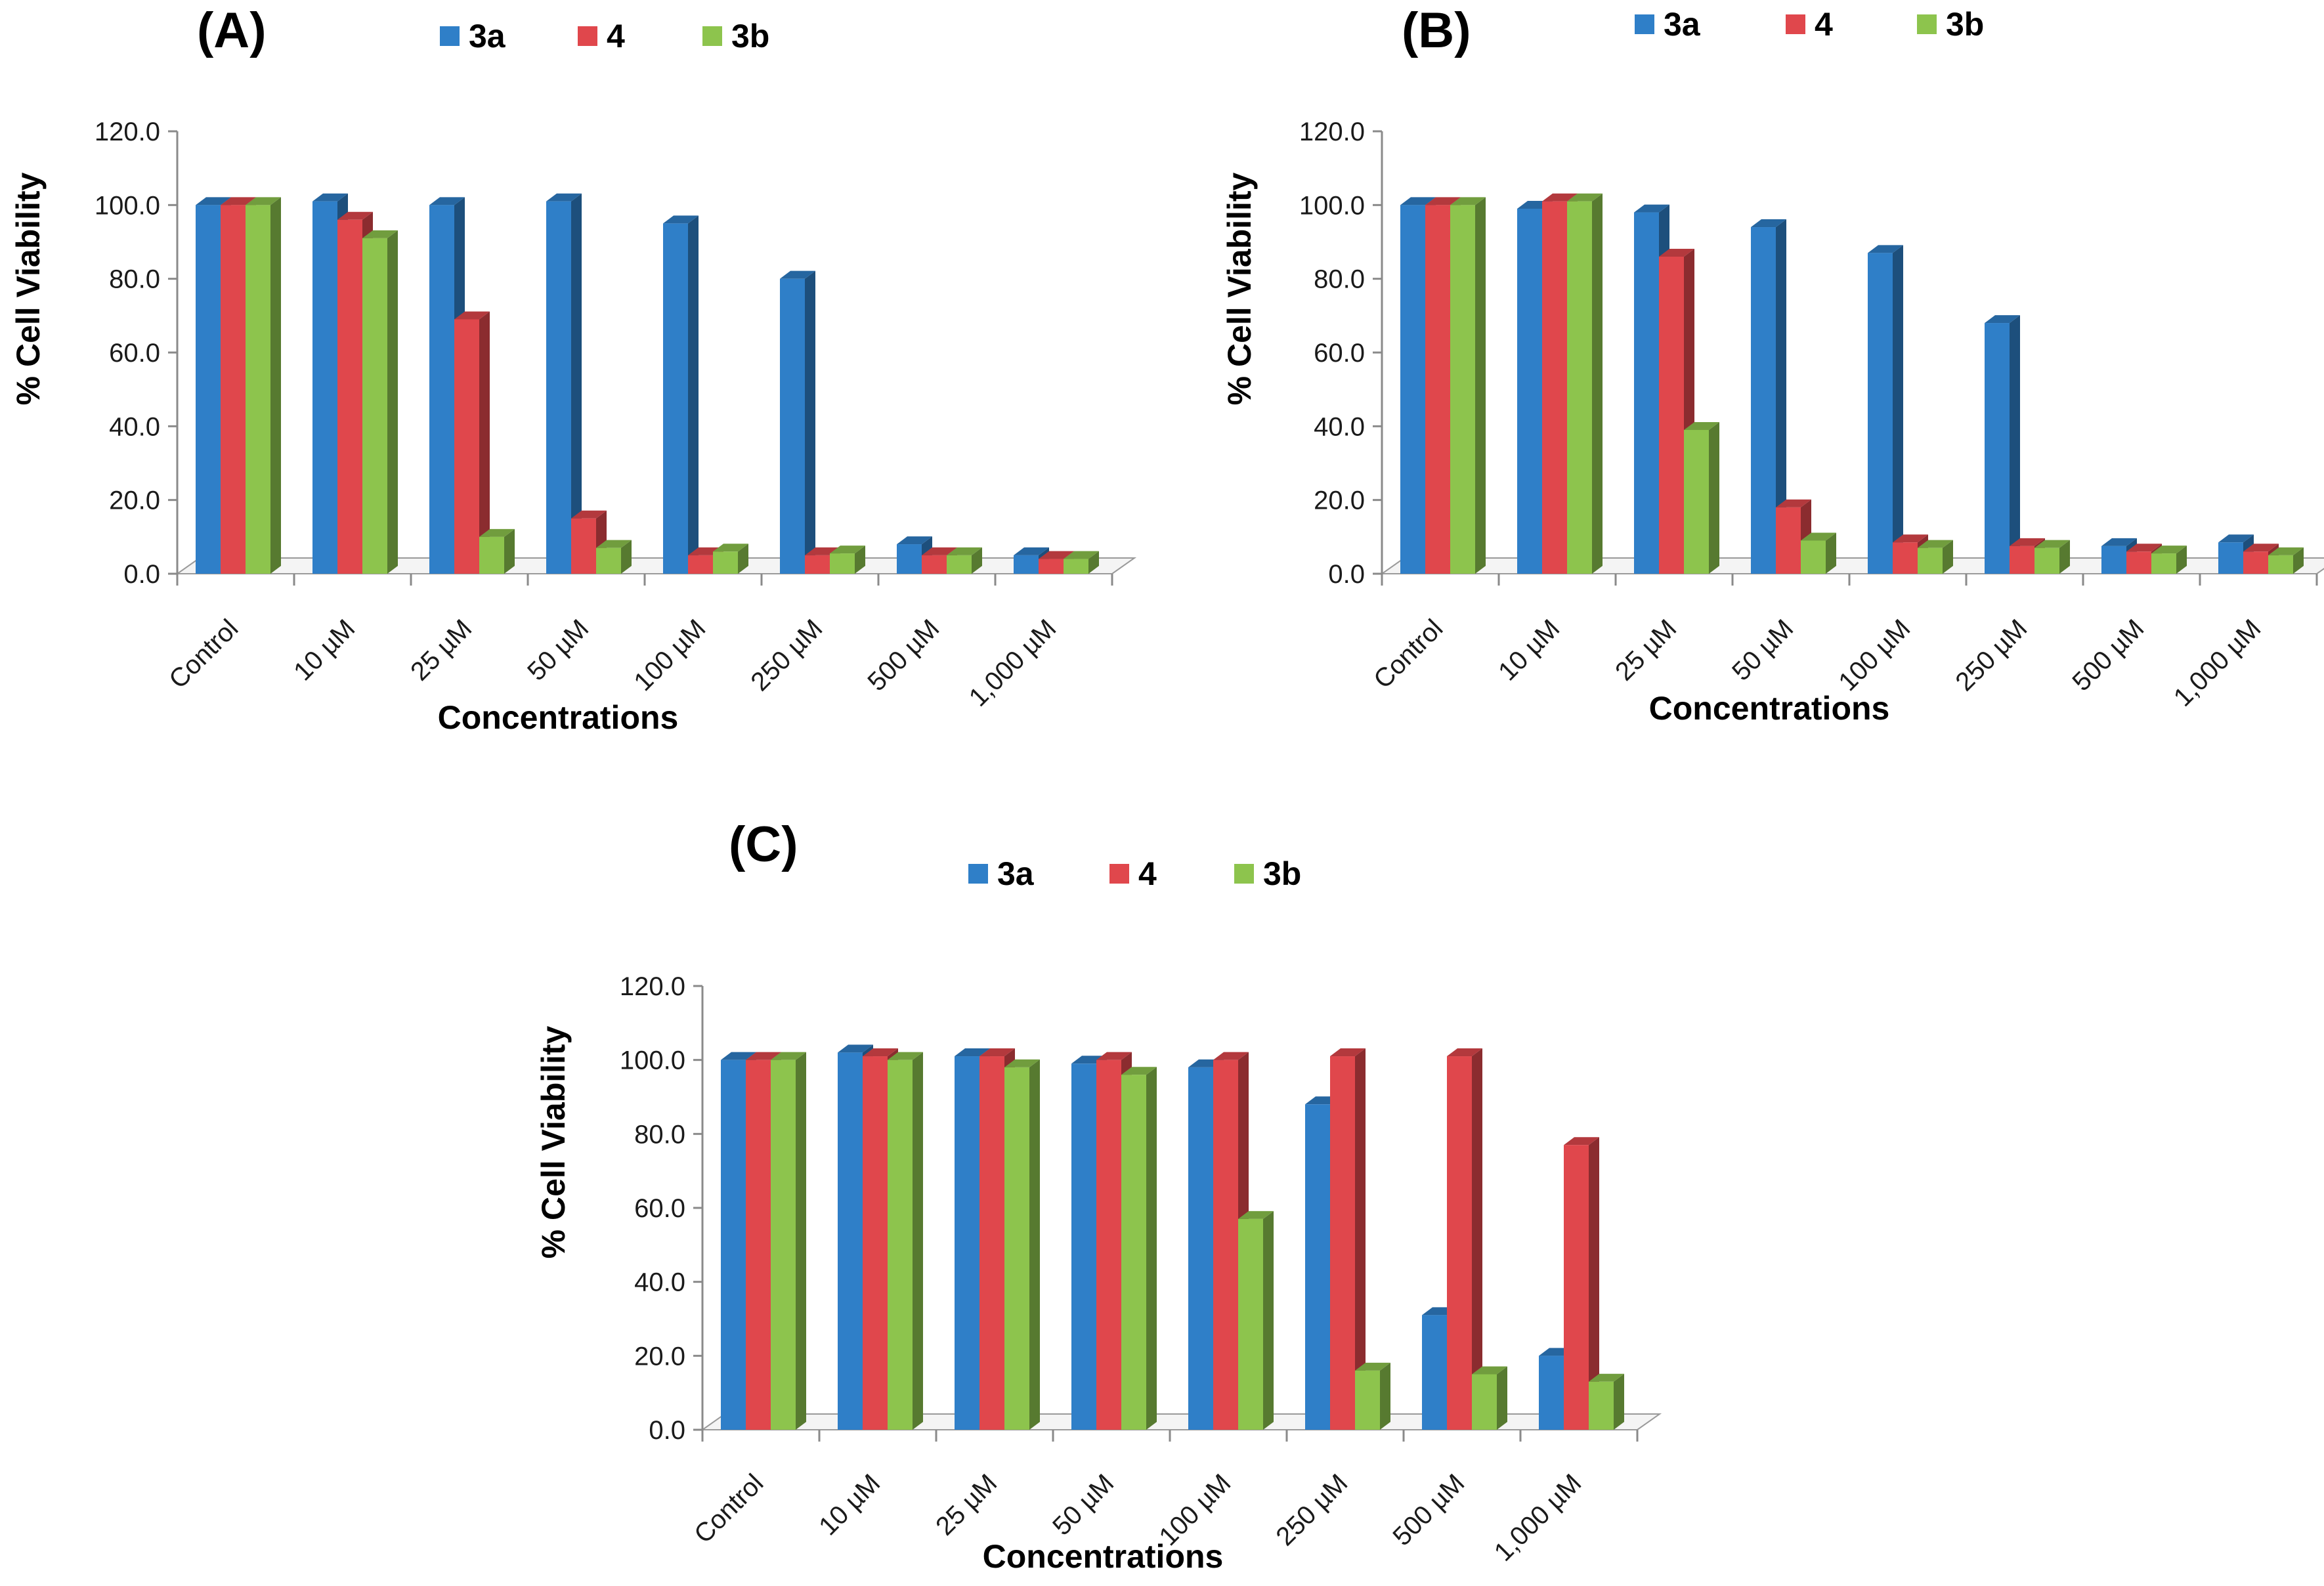 The image size is (2324, 1586). Describe the element at coordinates (1529, 650) in the screenshot. I see `x-category-label: 10 µM` at that location.